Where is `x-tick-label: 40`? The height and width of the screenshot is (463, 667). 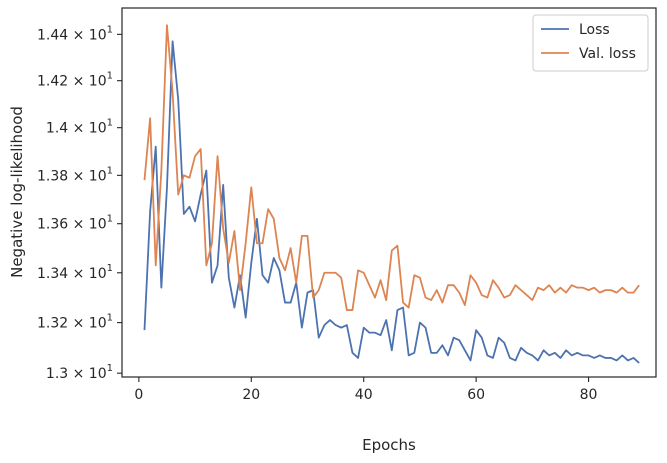 x-tick-label: 40 is located at coordinates (364, 395).